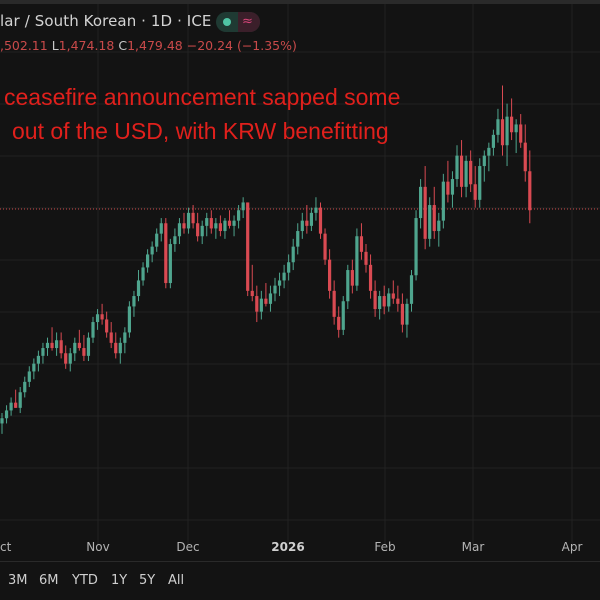 This screenshot has width=600, height=600. I want to click on market-status-pill: ≈, so click(238, 22).